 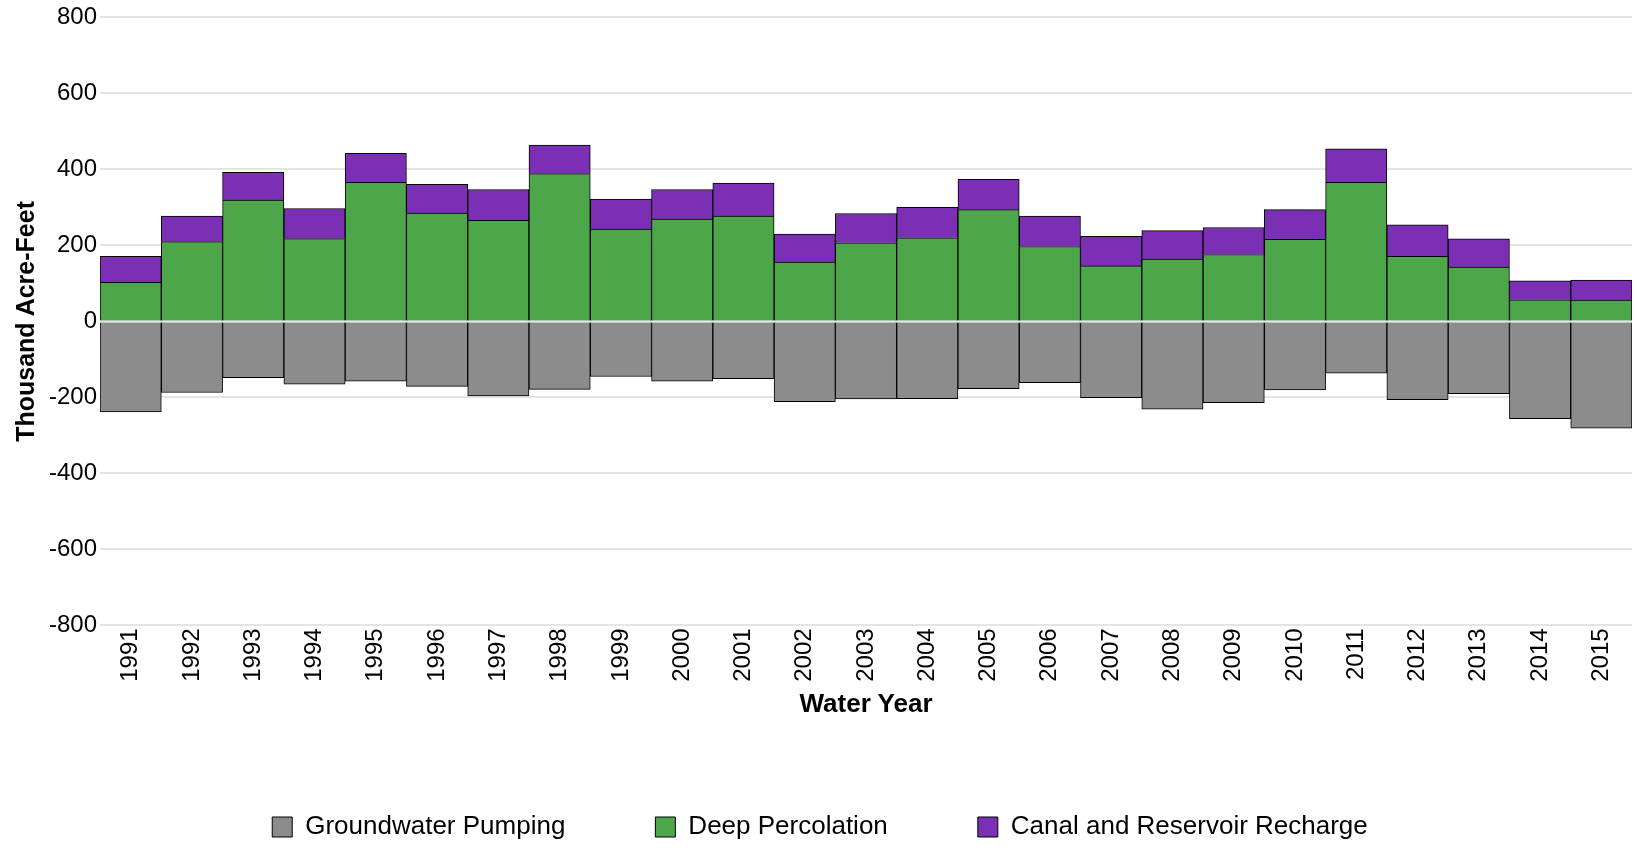 I want to click on x-tick-label: 2002, so click(x=803, y=655).